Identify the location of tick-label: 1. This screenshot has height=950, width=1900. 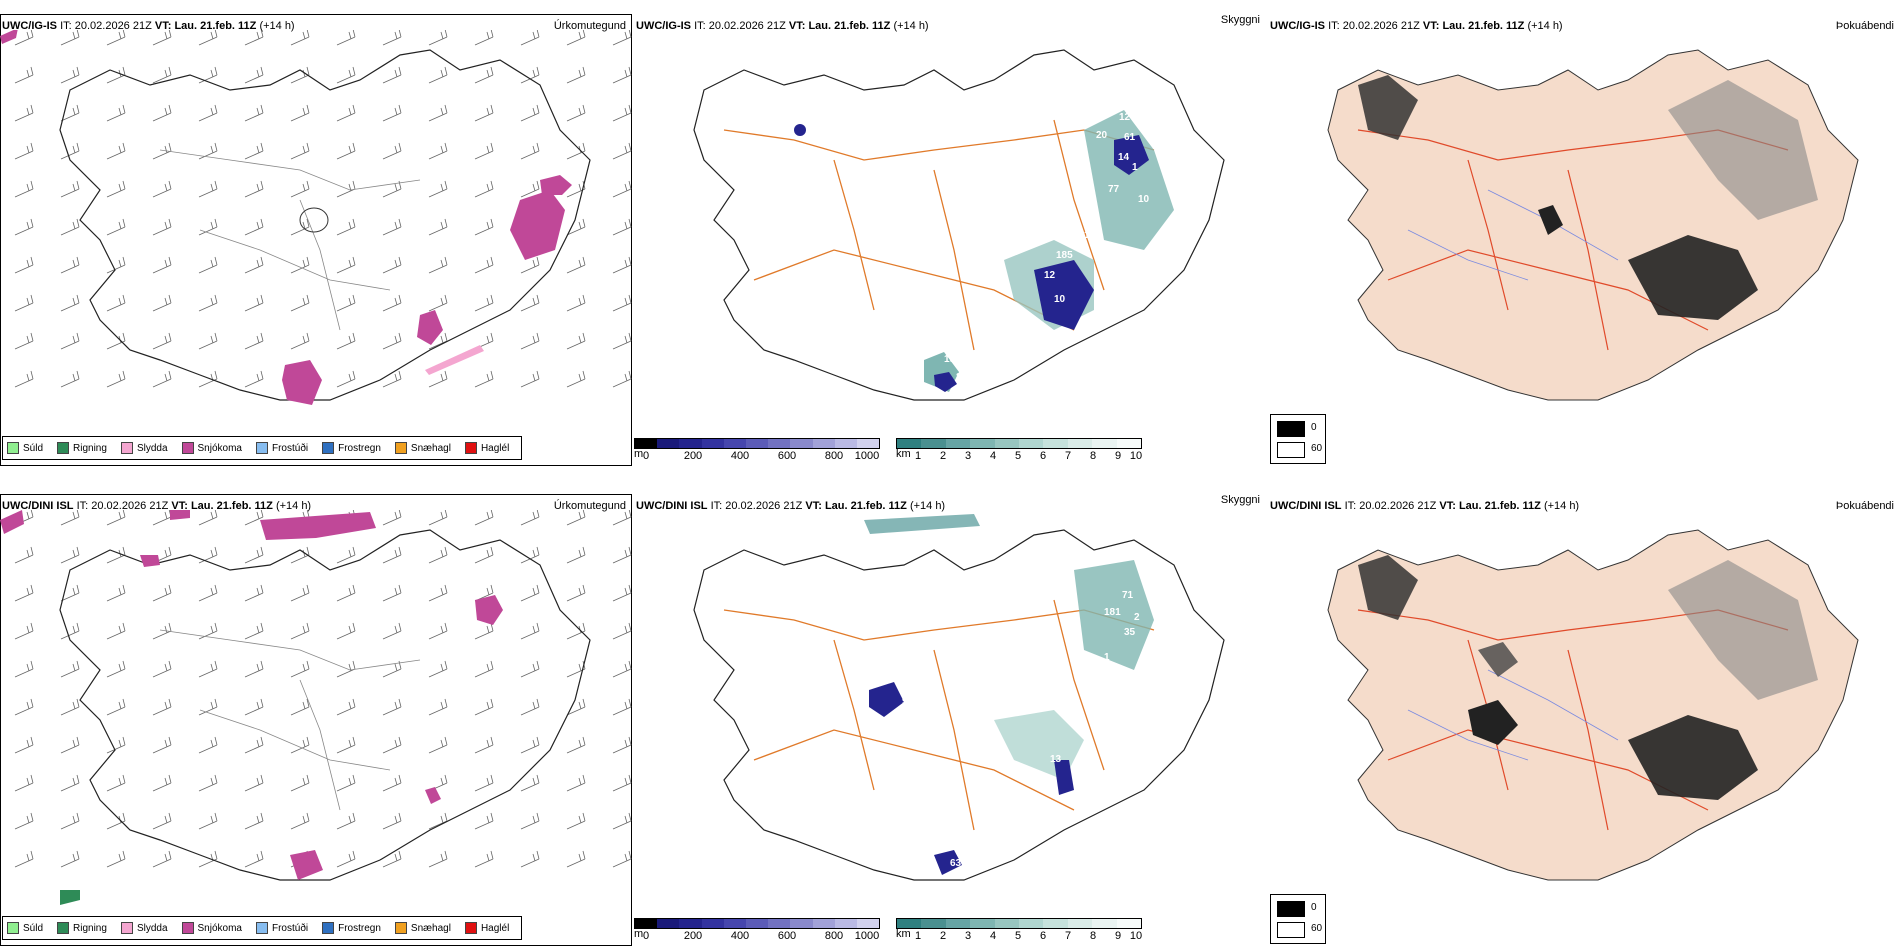
(918, 456).